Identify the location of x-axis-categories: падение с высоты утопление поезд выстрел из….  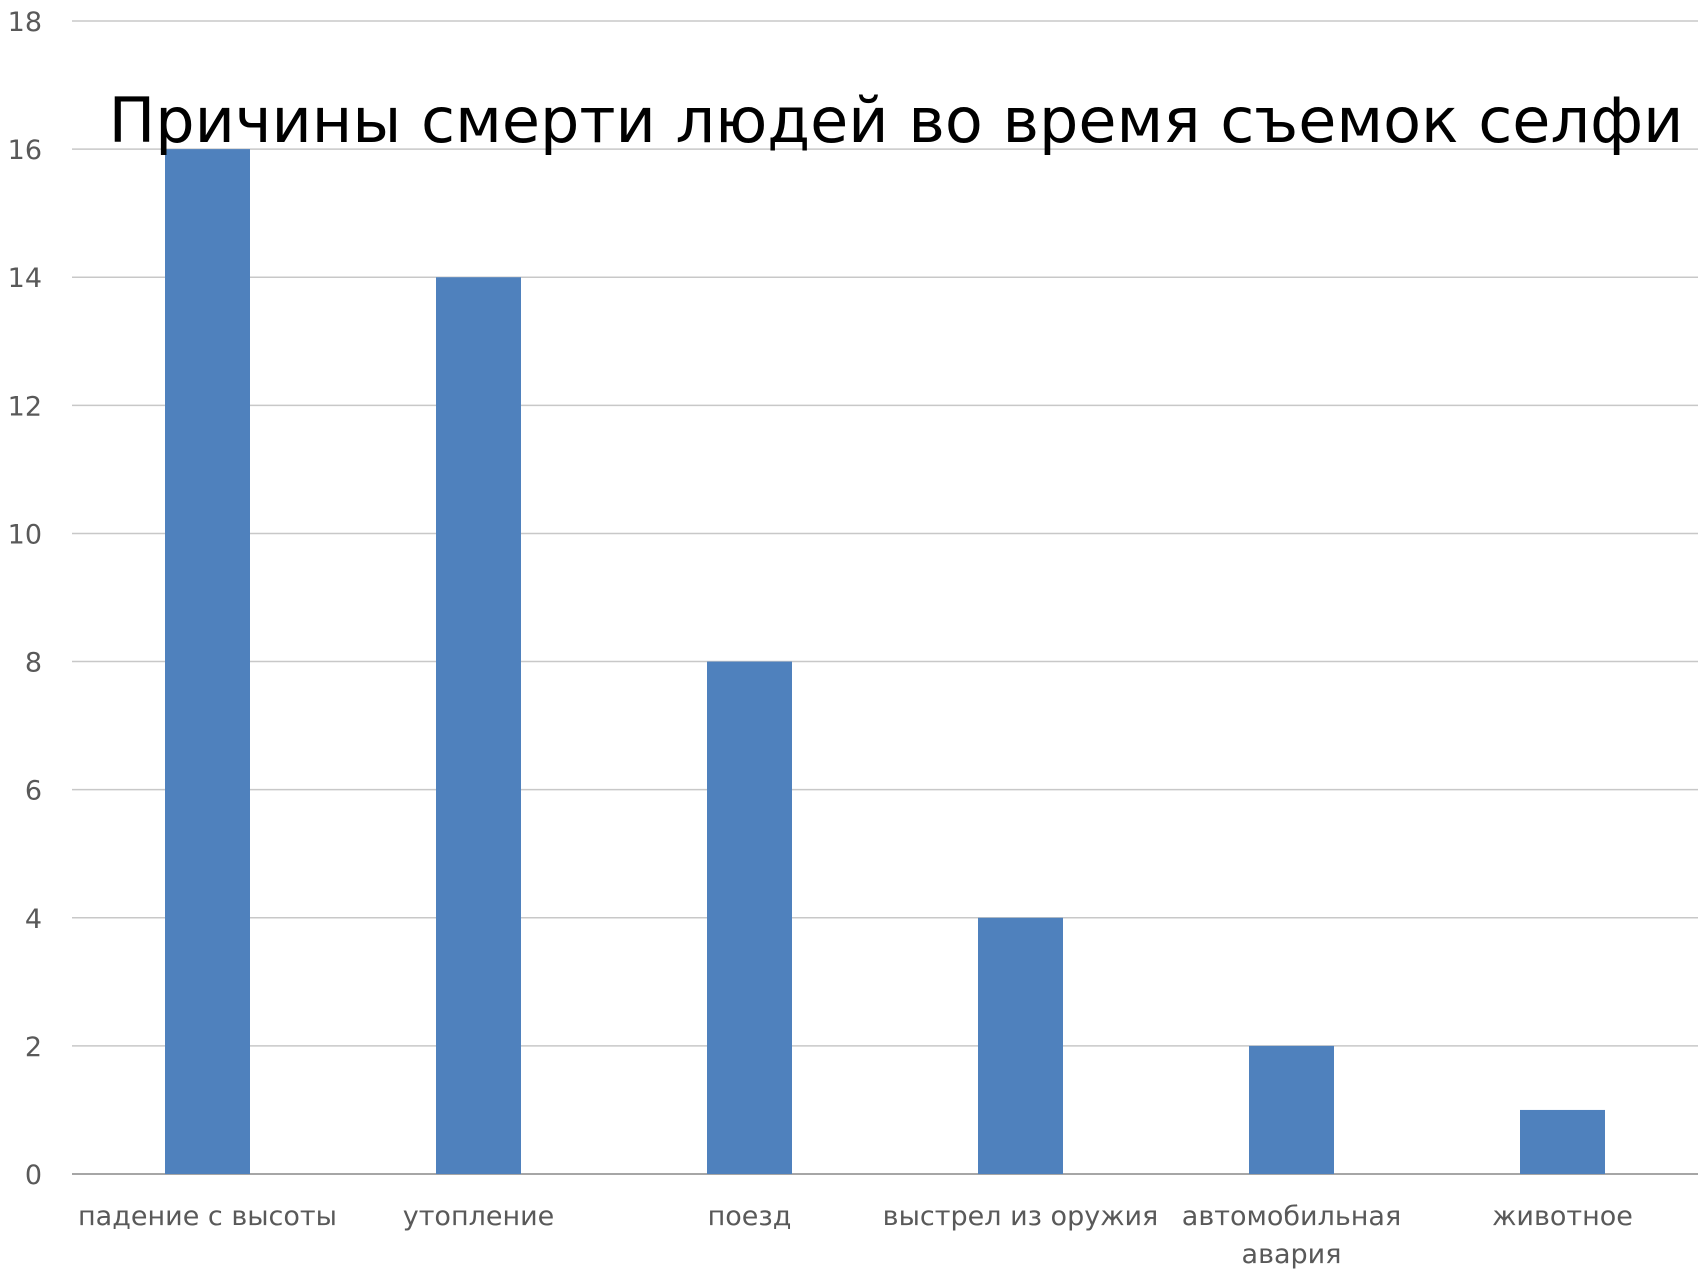
(855, 1235).